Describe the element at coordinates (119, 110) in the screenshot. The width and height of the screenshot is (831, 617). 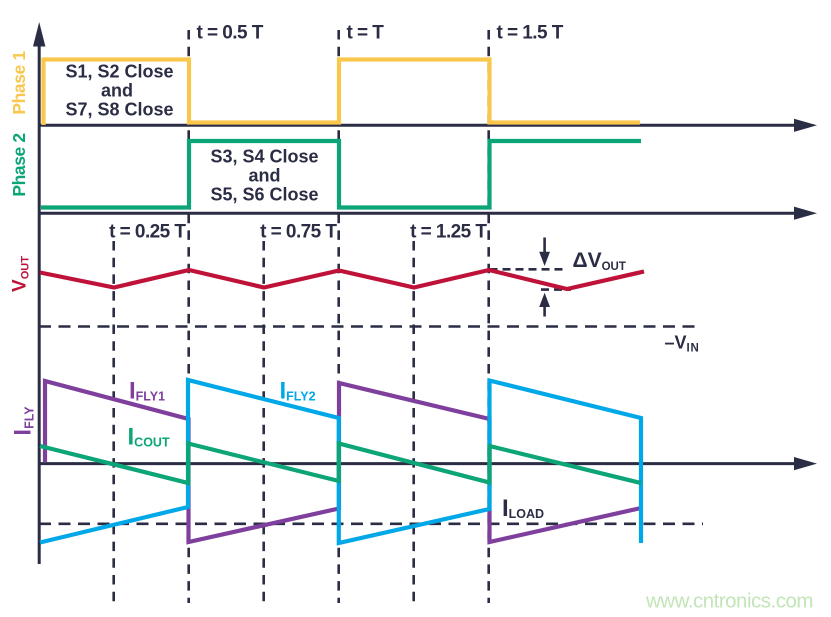
I see `svg-text: S7, S8 Close` at that location.